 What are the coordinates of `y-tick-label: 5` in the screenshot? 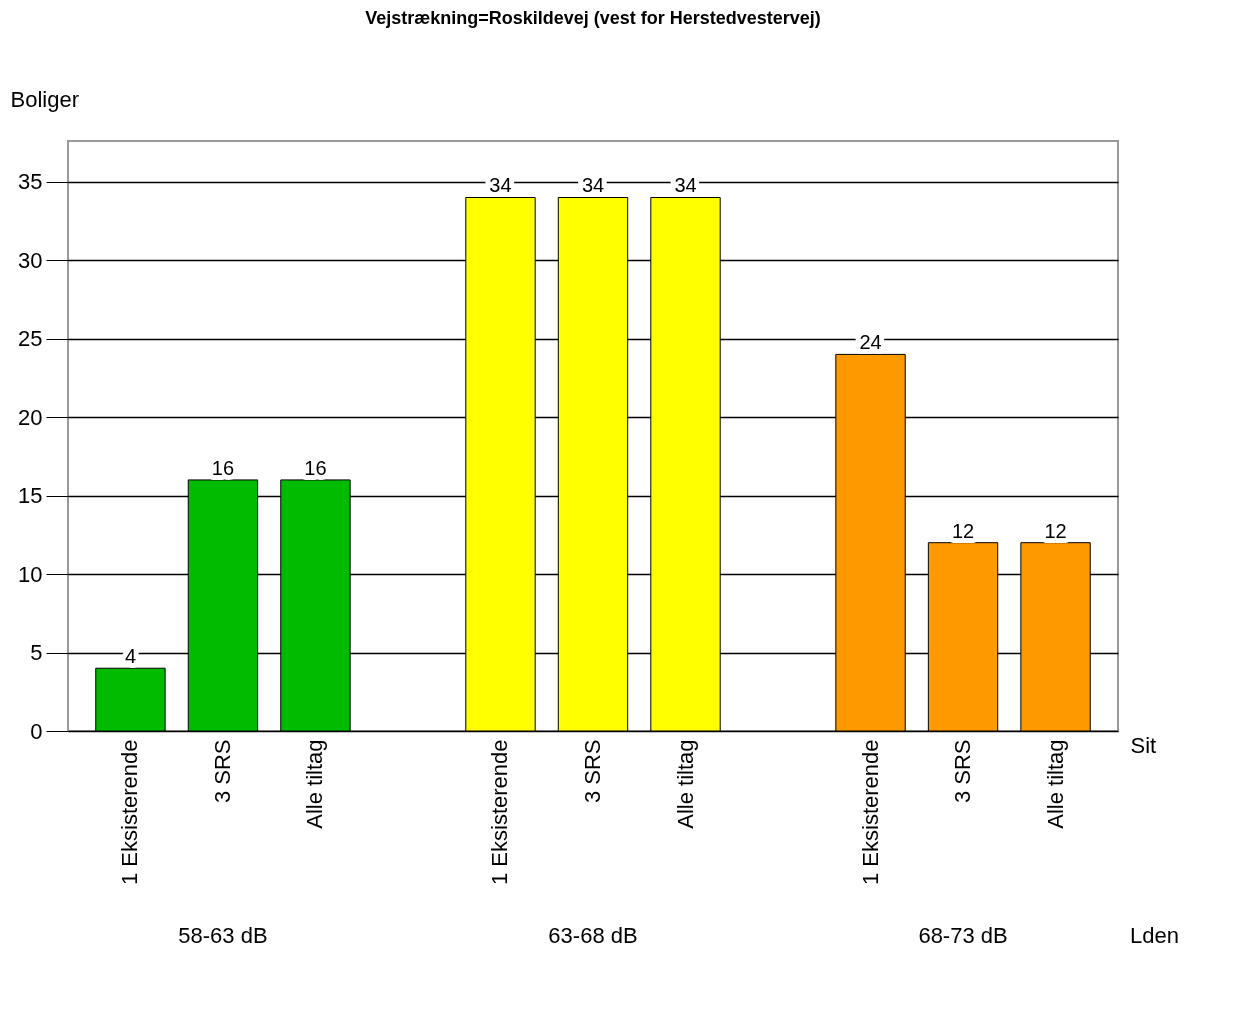 It's located at (36, 653).